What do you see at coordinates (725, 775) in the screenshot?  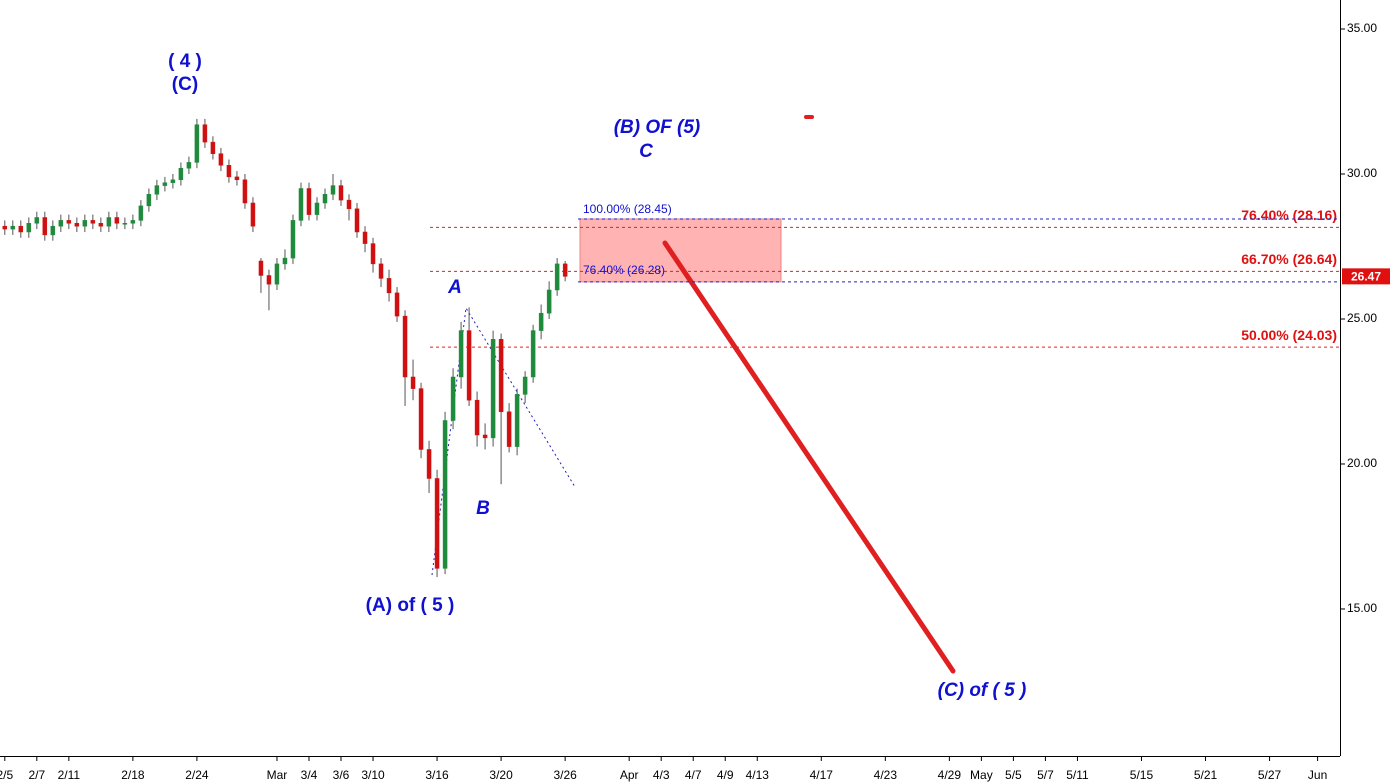 I see `x-tick-label: 4/9` at bounding box center [725, 775].